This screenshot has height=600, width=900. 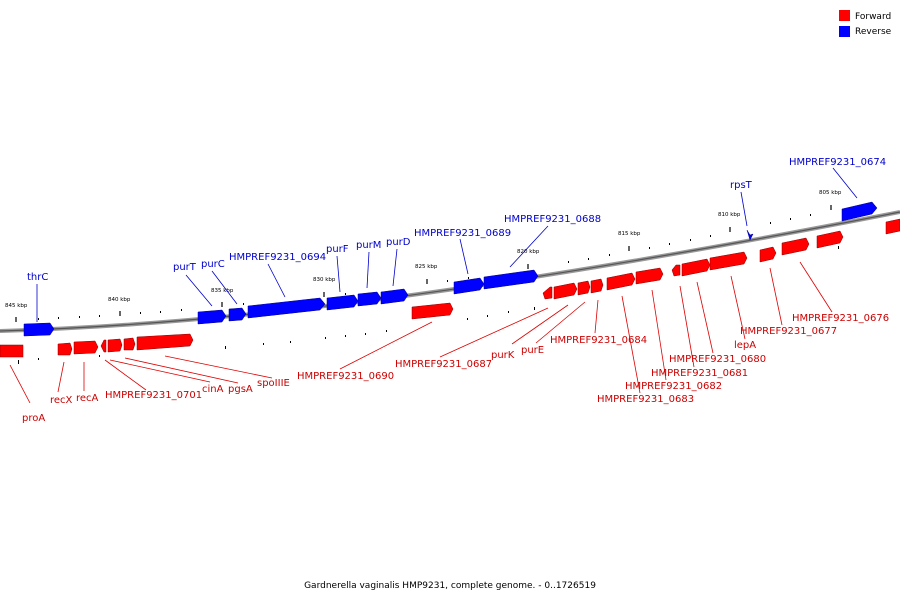 What do you see at coordinates (213, 389) in the screenshot?
I see `gene-label: cinA` at bounding box center [213, 389].